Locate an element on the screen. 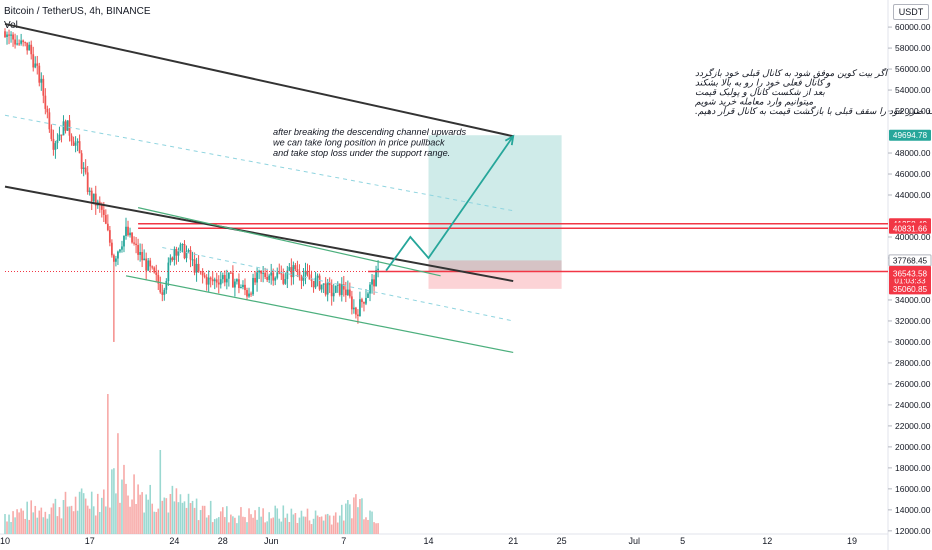 The image size is (932, 550). annotation-persian-line: میتوانیم وارد معامله خرید شویم is located at coordinates (754, 103).